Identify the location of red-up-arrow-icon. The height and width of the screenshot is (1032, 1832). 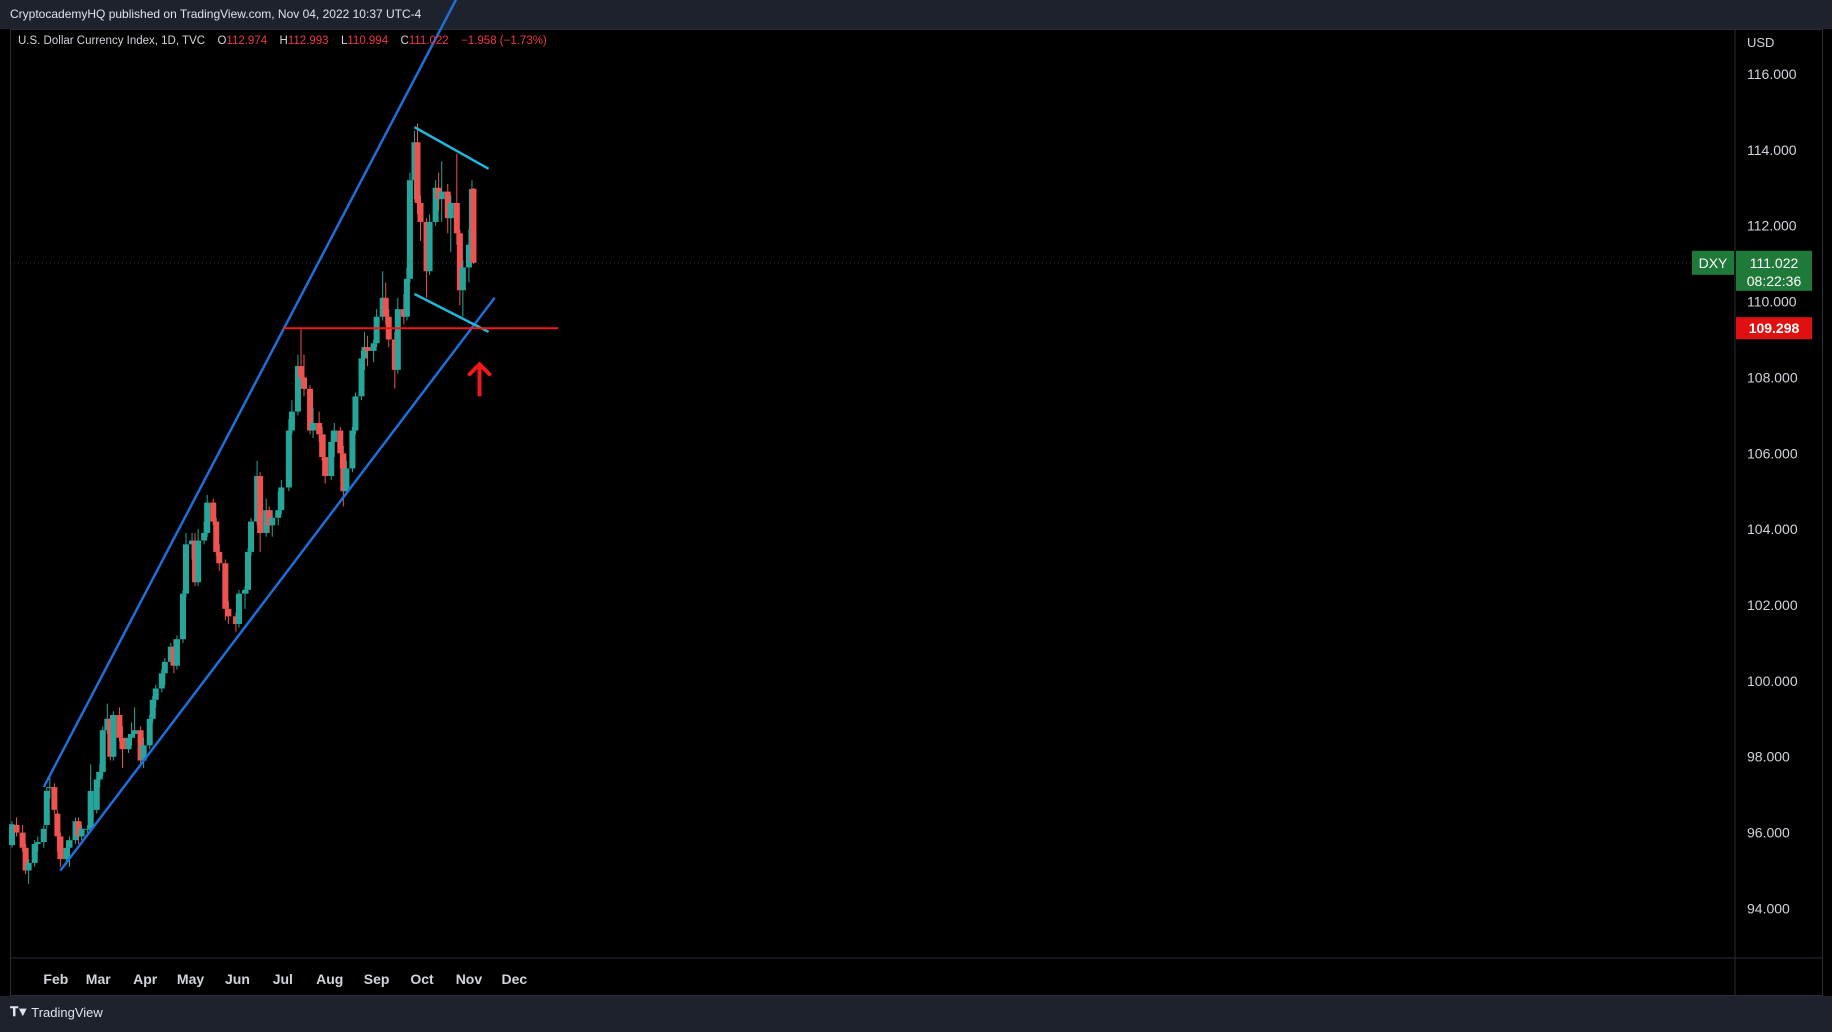
(479, 379).